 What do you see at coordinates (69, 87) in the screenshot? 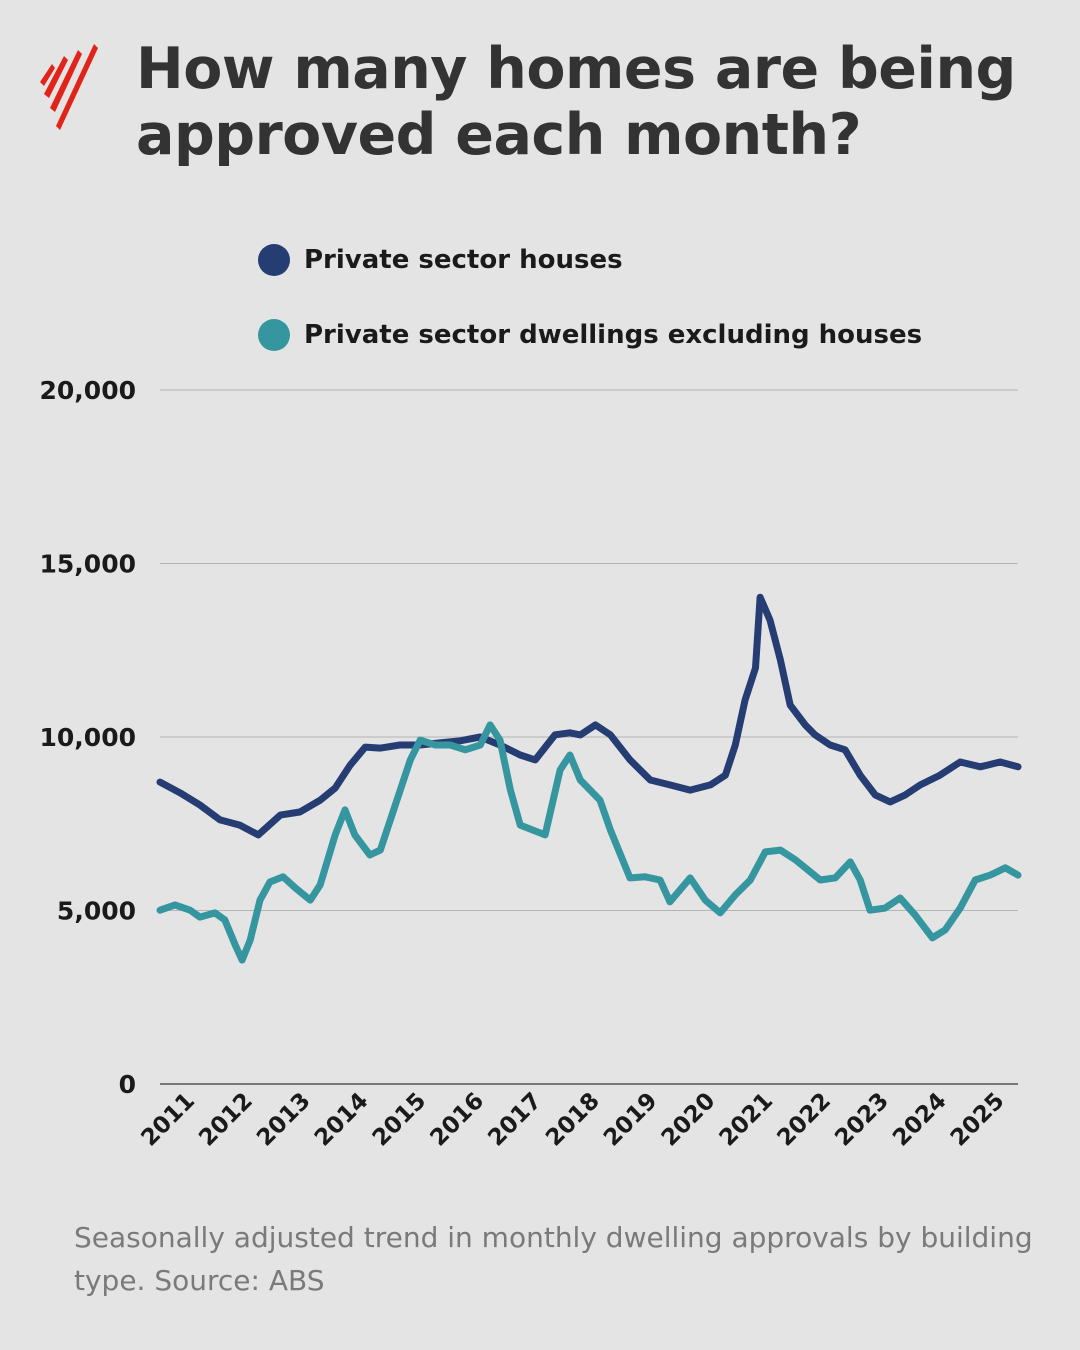
I see `sbs-logo` at bounding box center [69, 87].